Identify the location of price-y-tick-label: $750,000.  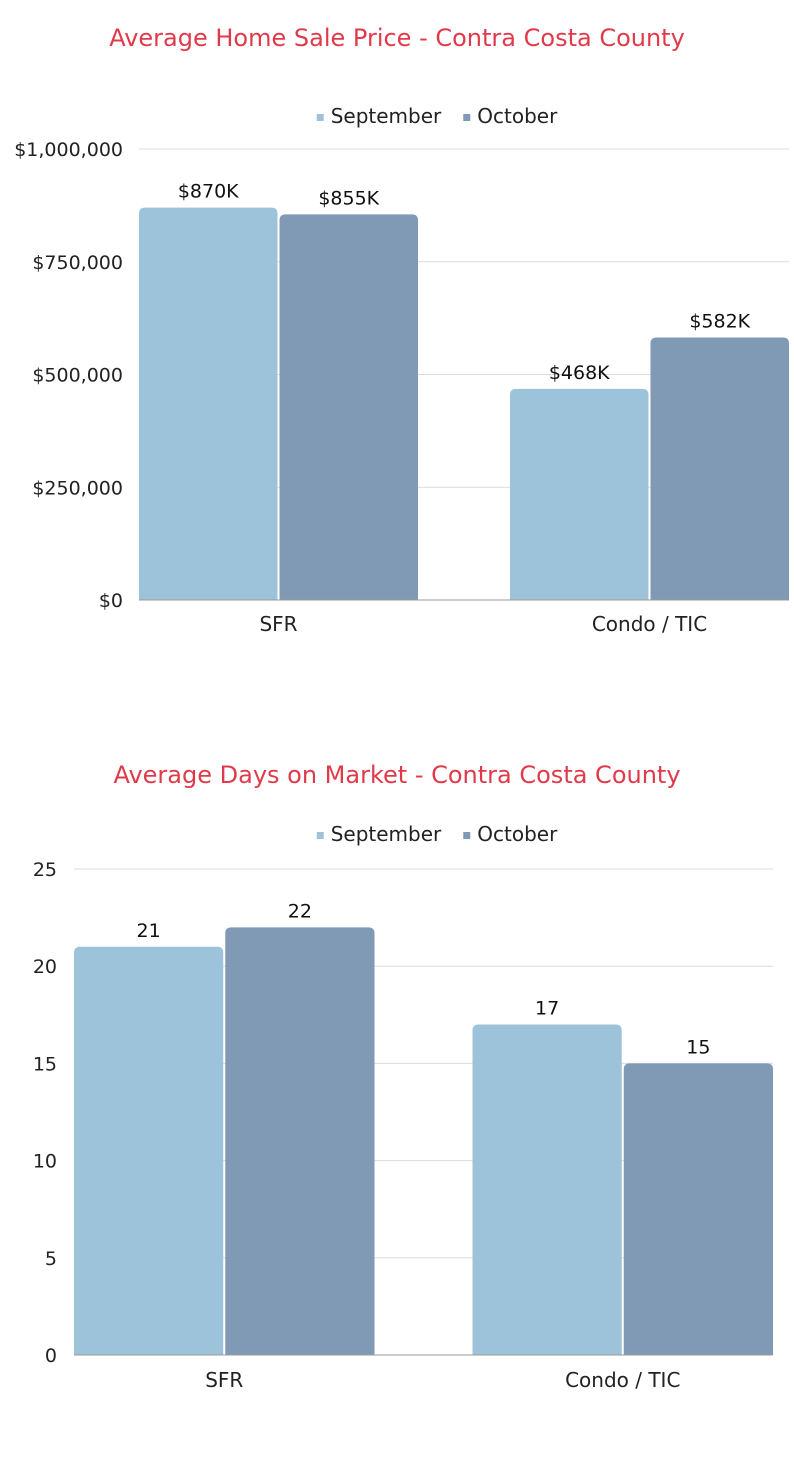
(77, 263).